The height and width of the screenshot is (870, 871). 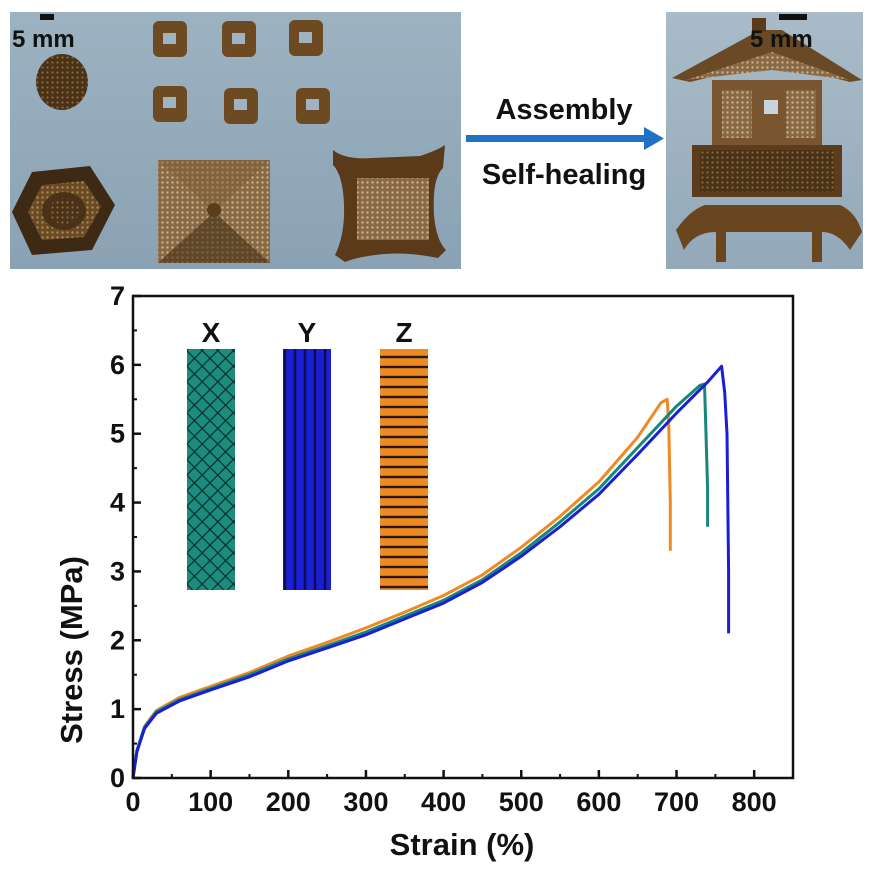 What do you see at coordinates (404, 469) in the screenshot?
I see `specimen-z-swatch` at bounding box center [404, 469].